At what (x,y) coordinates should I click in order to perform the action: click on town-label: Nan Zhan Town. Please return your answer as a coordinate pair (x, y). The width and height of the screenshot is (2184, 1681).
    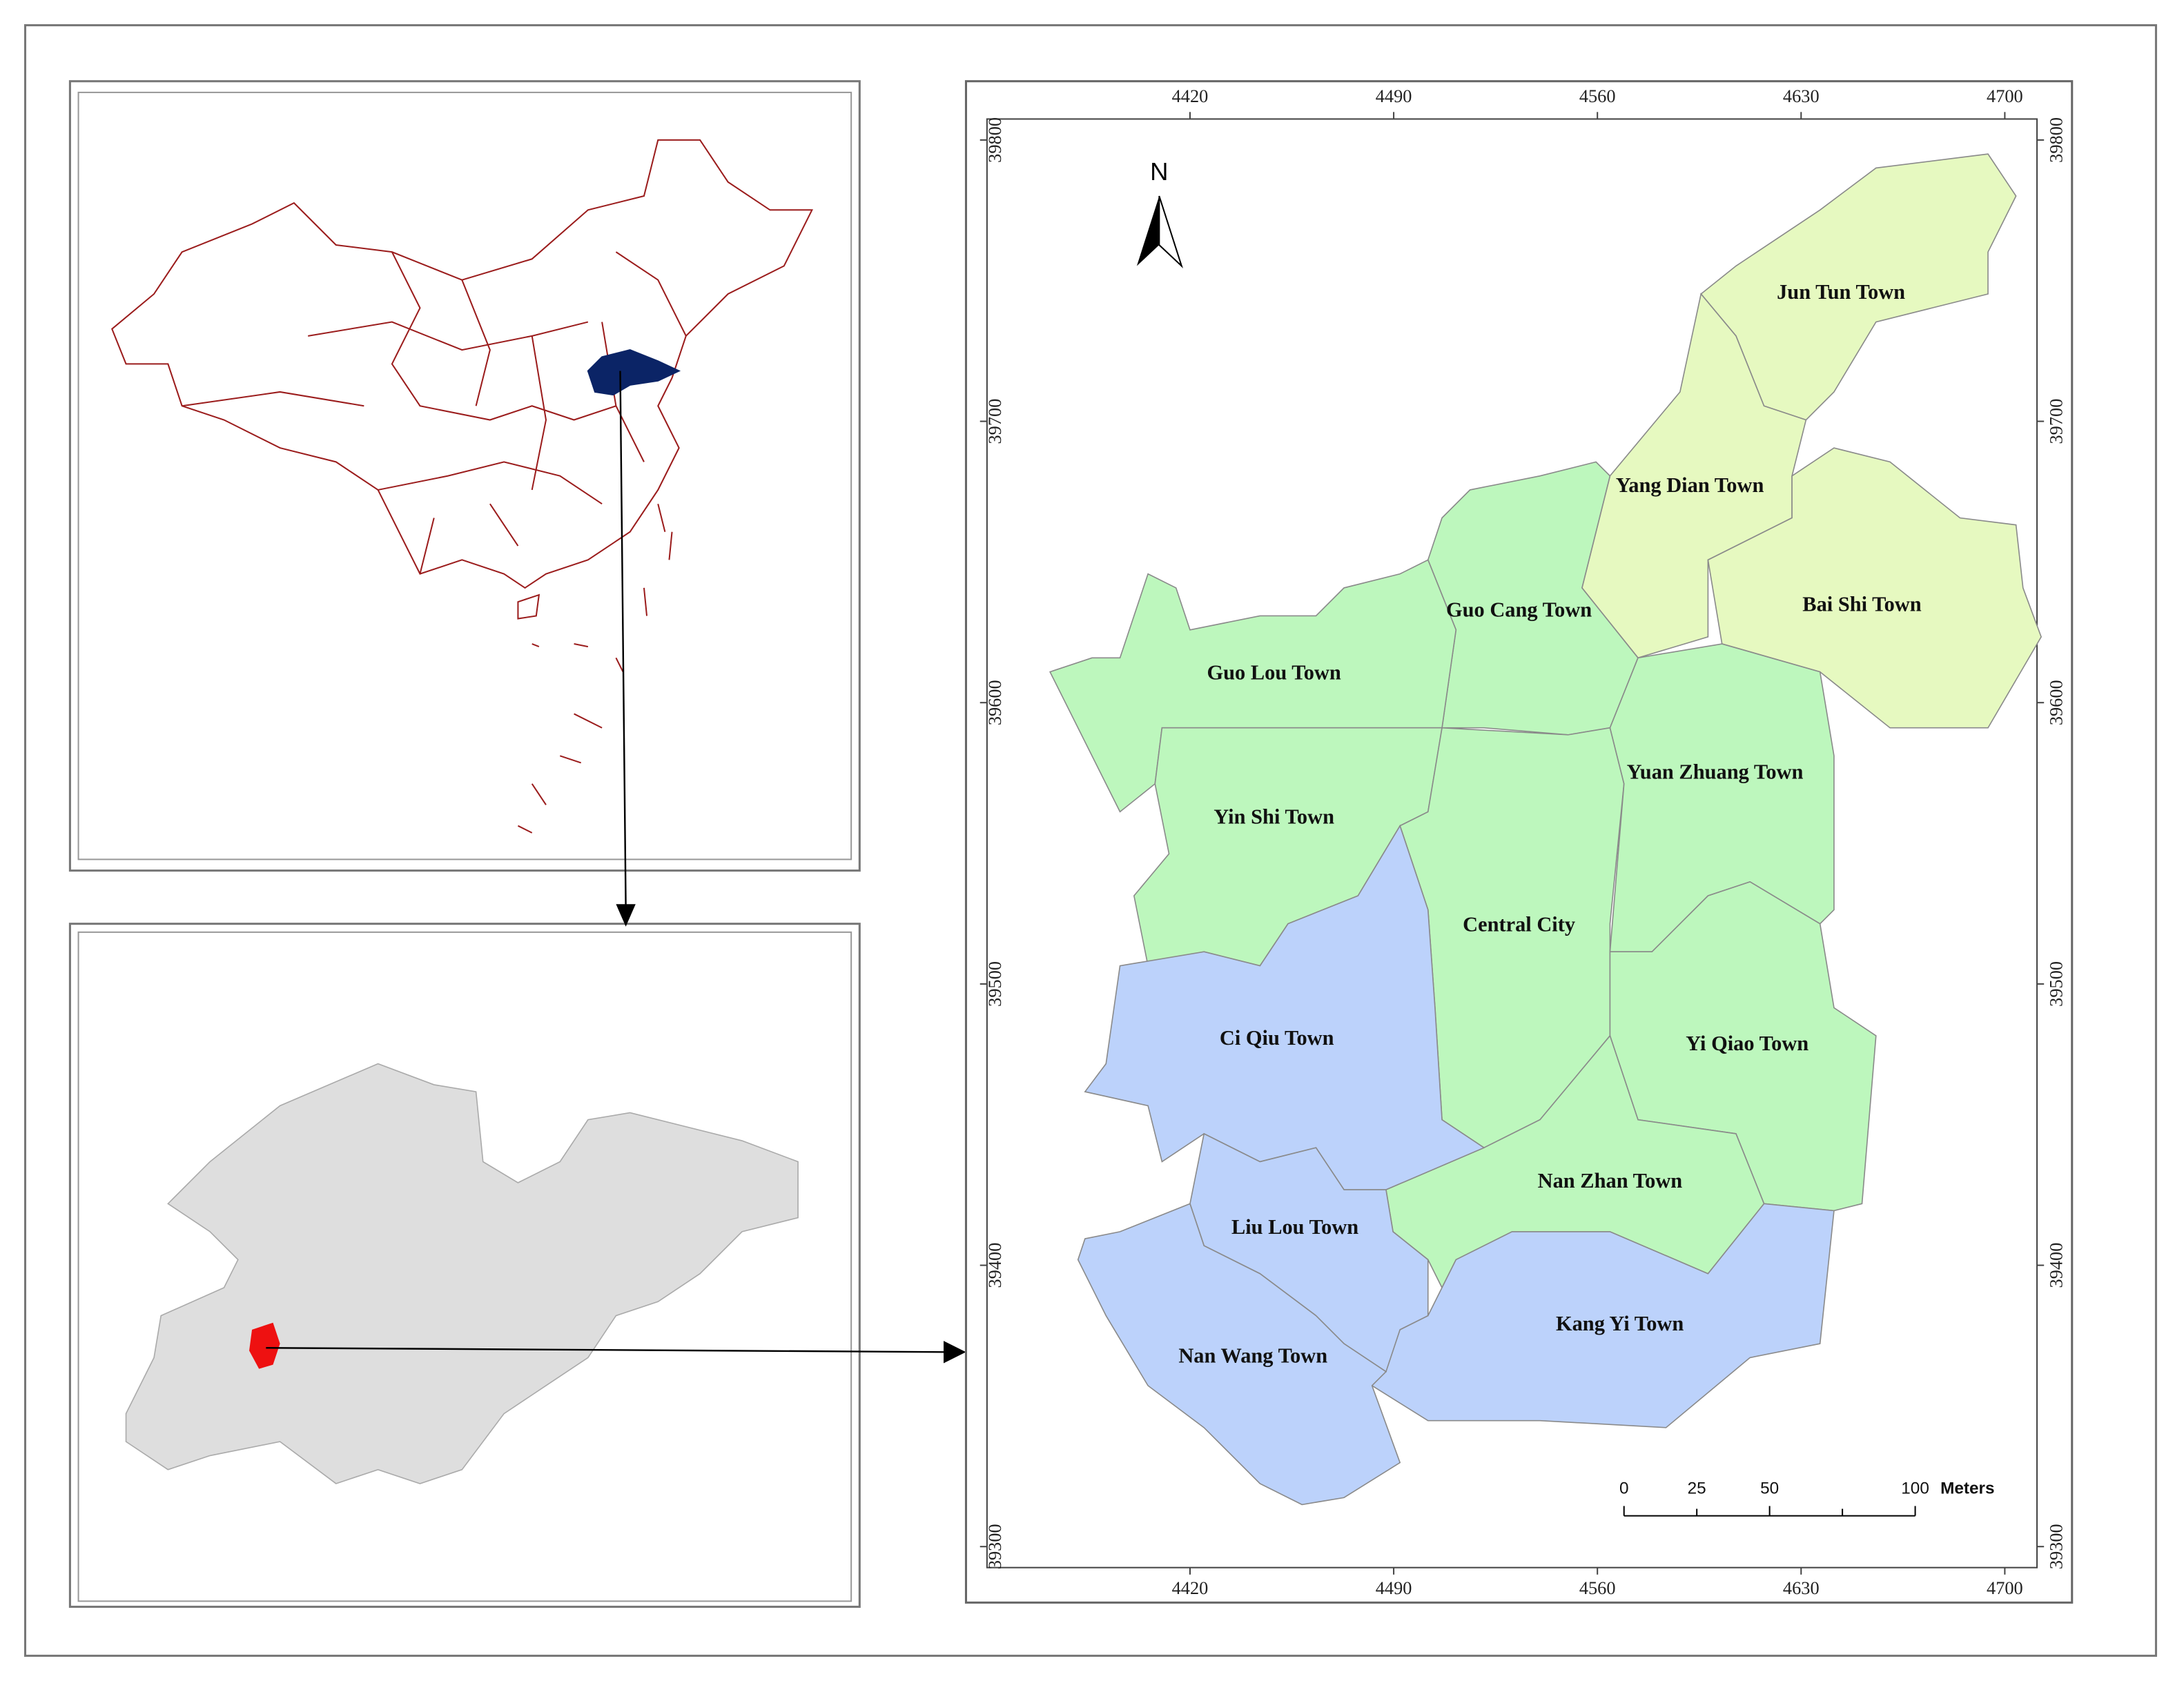
    Looking at the image, I should click on (1610, 1180).